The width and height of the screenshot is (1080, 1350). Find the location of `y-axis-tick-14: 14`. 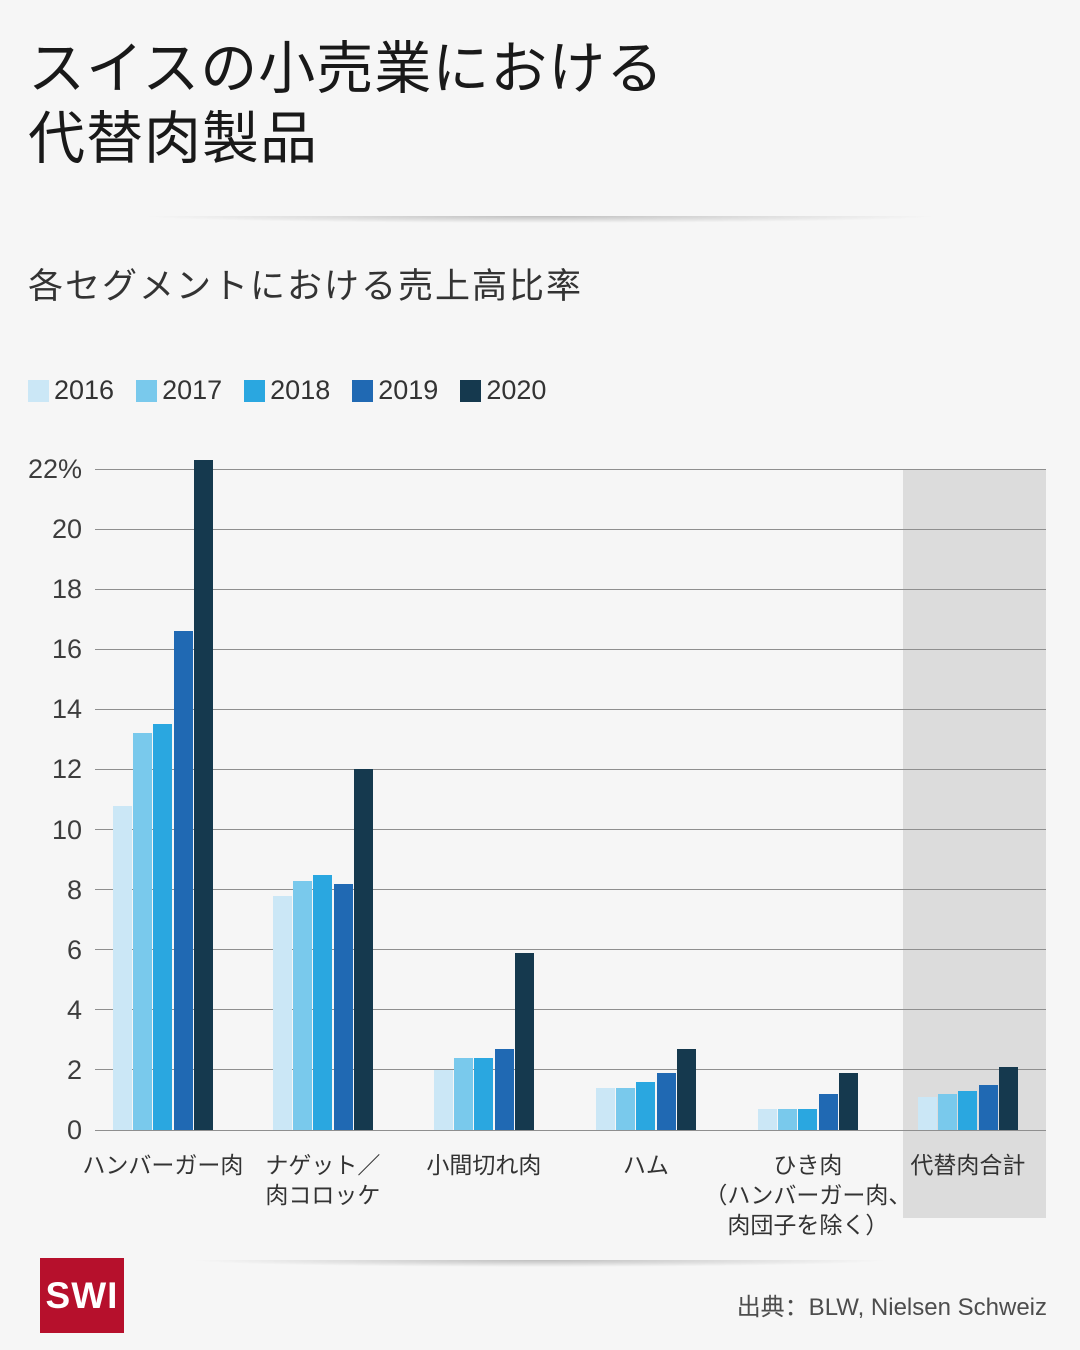

y-axis-tick-14: 14 is located at coordinates (66, 709).